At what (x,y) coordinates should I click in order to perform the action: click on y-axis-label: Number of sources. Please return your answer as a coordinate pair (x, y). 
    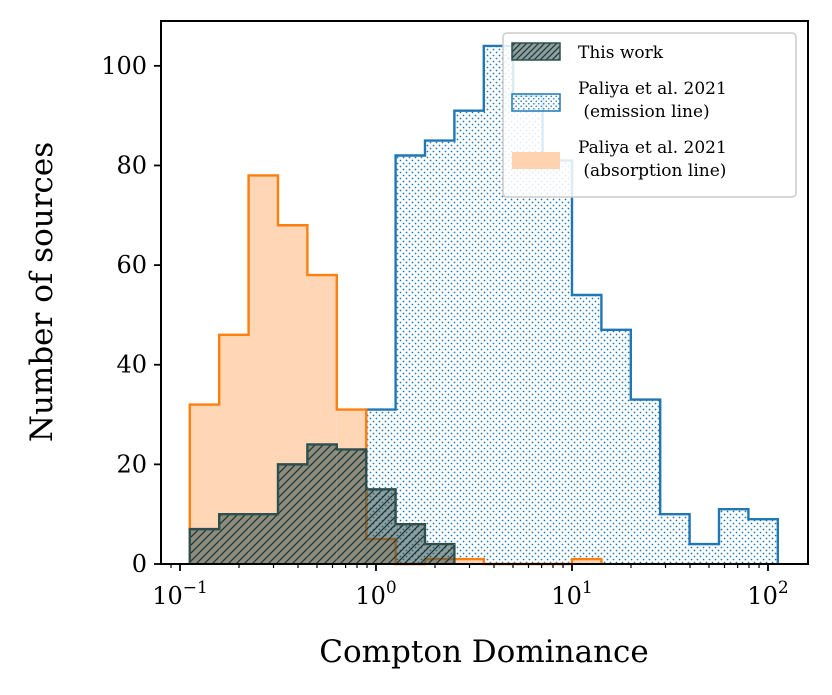
    Looking at the image, I should click on (42, 292).